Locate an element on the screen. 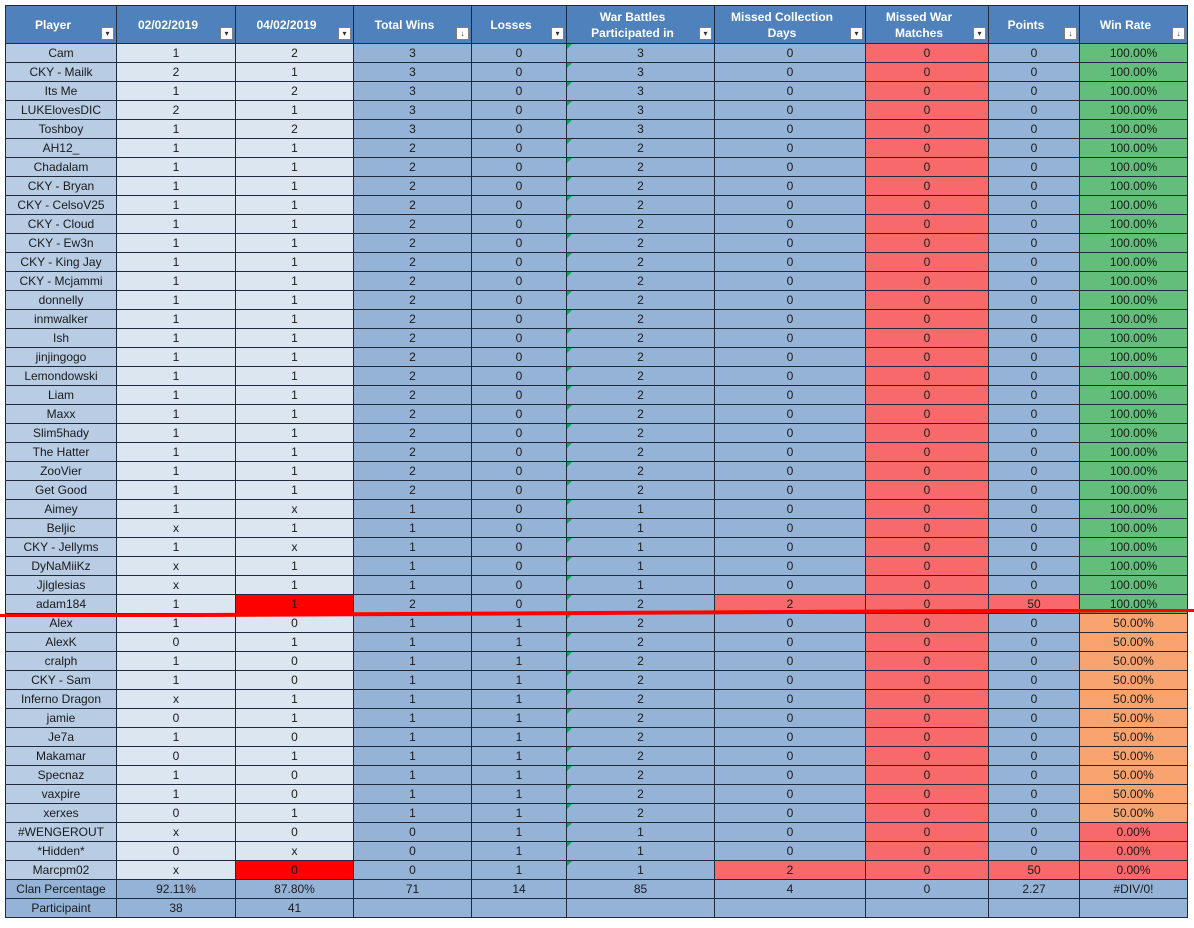 The width and height of the screenshot is (1194, 928). player-cell: *Hidden* is located at coordinates (61, 851).